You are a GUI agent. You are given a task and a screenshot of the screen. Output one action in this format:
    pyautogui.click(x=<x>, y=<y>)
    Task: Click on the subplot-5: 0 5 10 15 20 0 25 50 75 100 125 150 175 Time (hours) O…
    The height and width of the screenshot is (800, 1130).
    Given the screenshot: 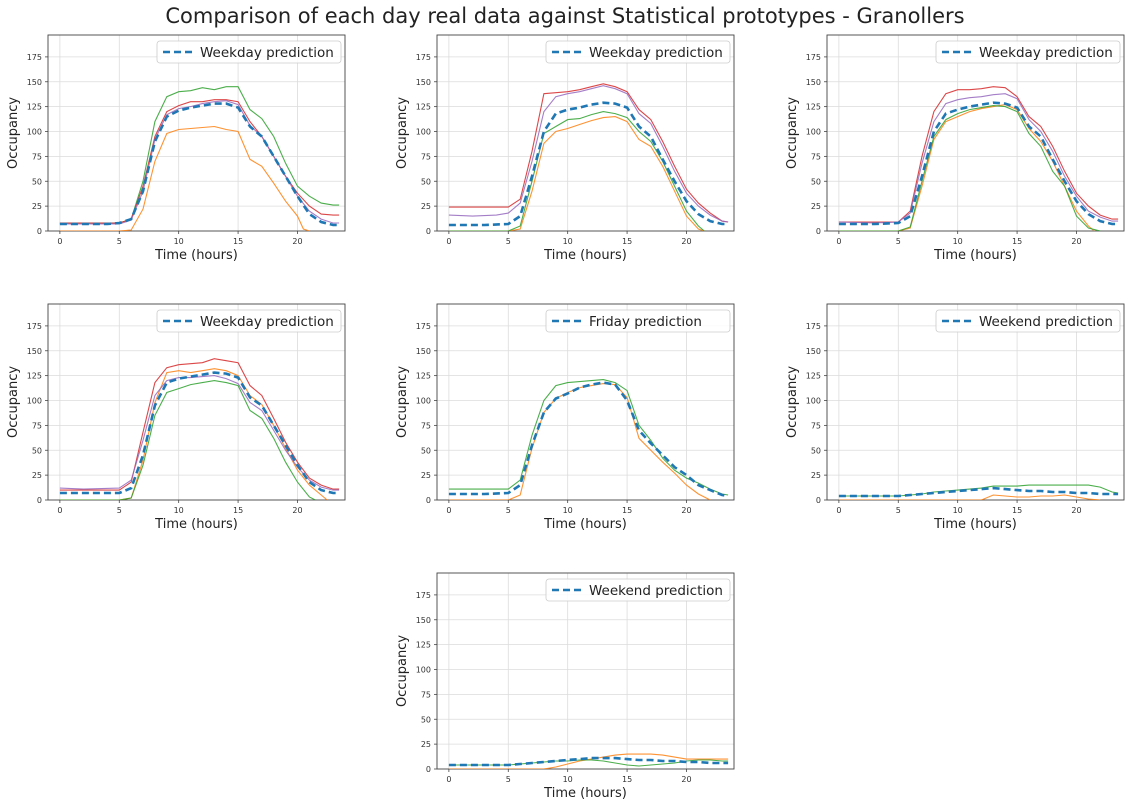 What is the action you would take?
    pyautogui.click(x=565, y=417)
    